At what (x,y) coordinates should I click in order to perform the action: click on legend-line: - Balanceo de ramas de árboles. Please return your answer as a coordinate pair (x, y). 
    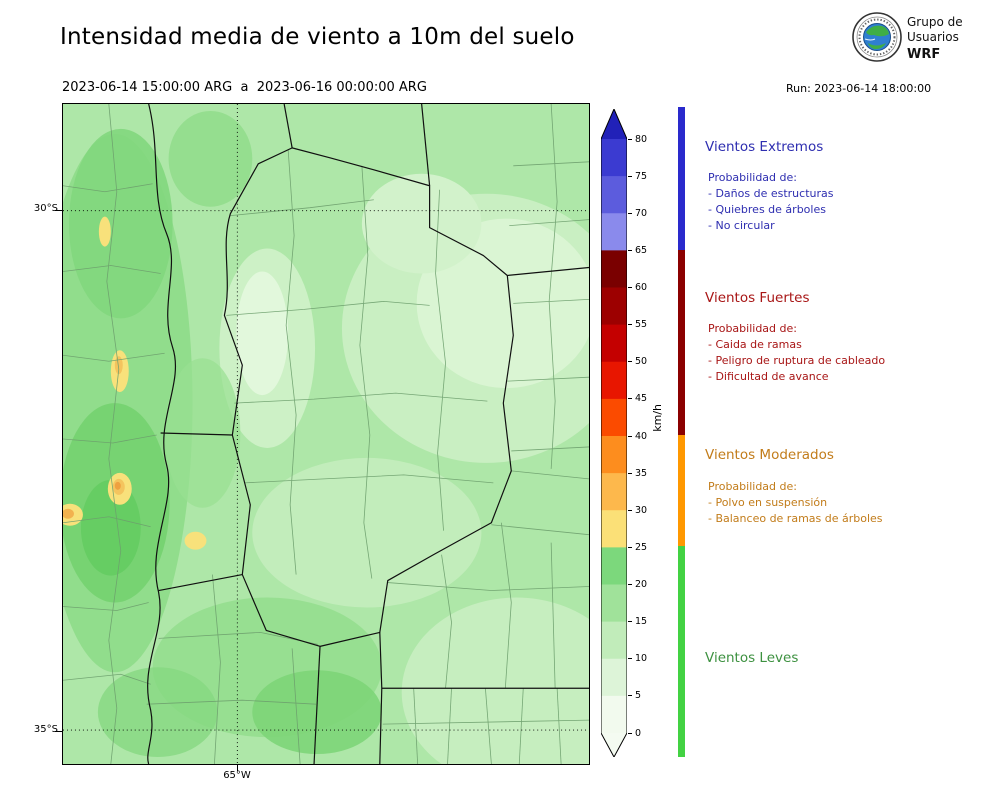
    Looking at the image, I should click on (795, 518).